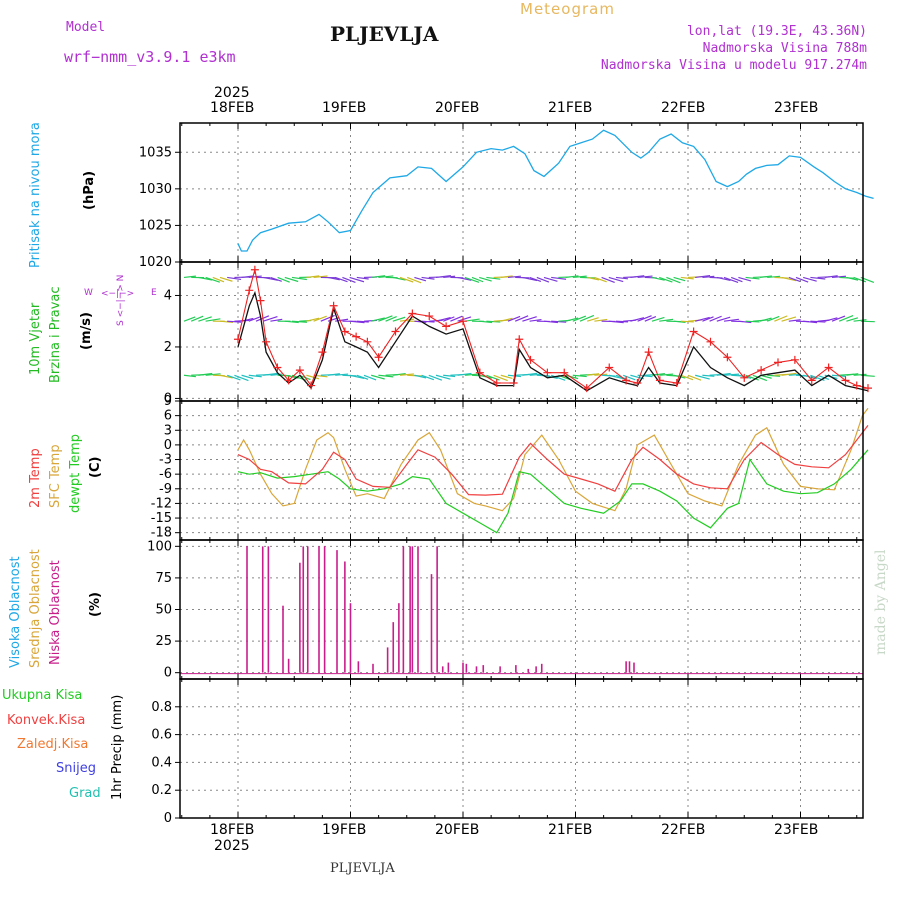 This screenshot has width=900, height=900. I want to click on y-tick-label: 25, so click(163, 641).